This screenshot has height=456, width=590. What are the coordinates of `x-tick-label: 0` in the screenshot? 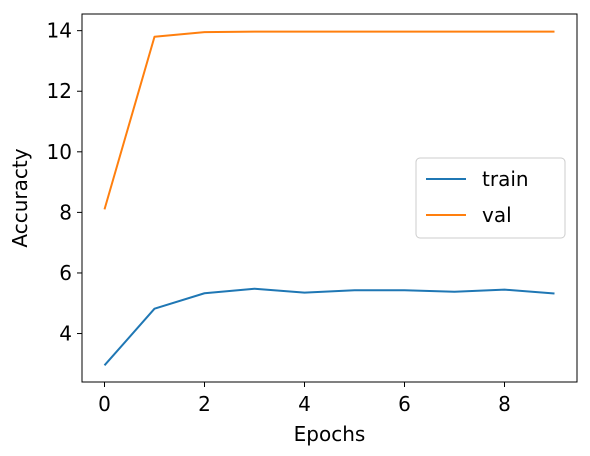 It's located at (104, 404).